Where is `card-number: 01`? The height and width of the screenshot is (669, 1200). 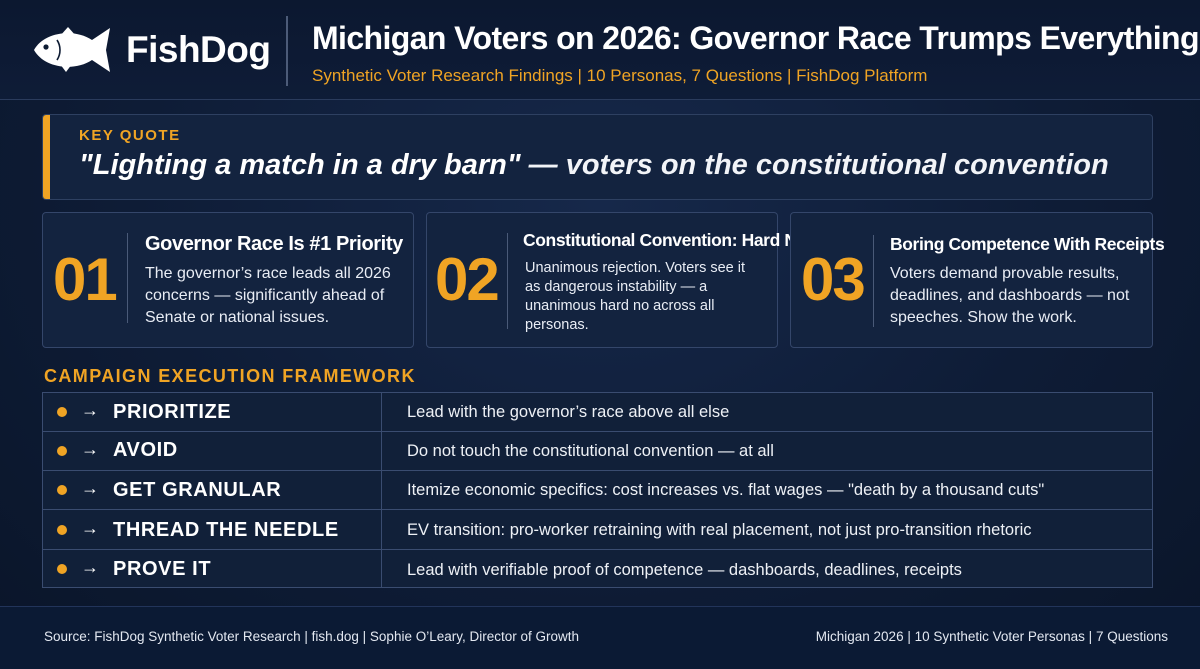
card-number: 01 is located at coordinates (85, 279).